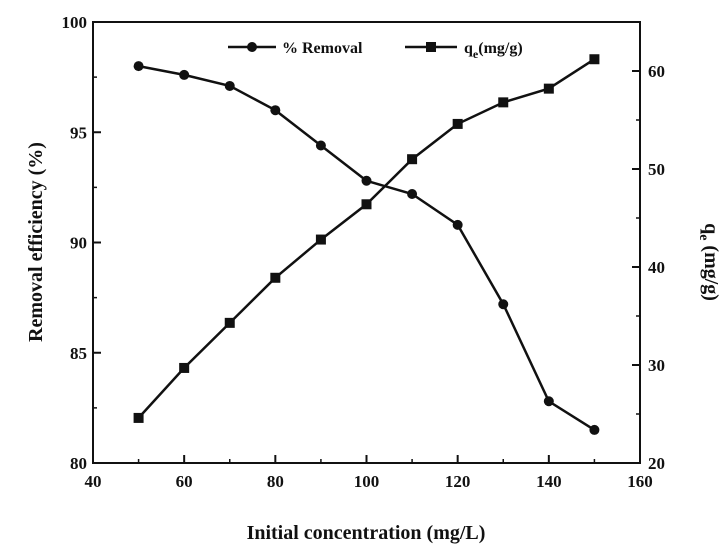  I want to click on y-axis-left-title: Removal efficiency (%), so click(36, 242).